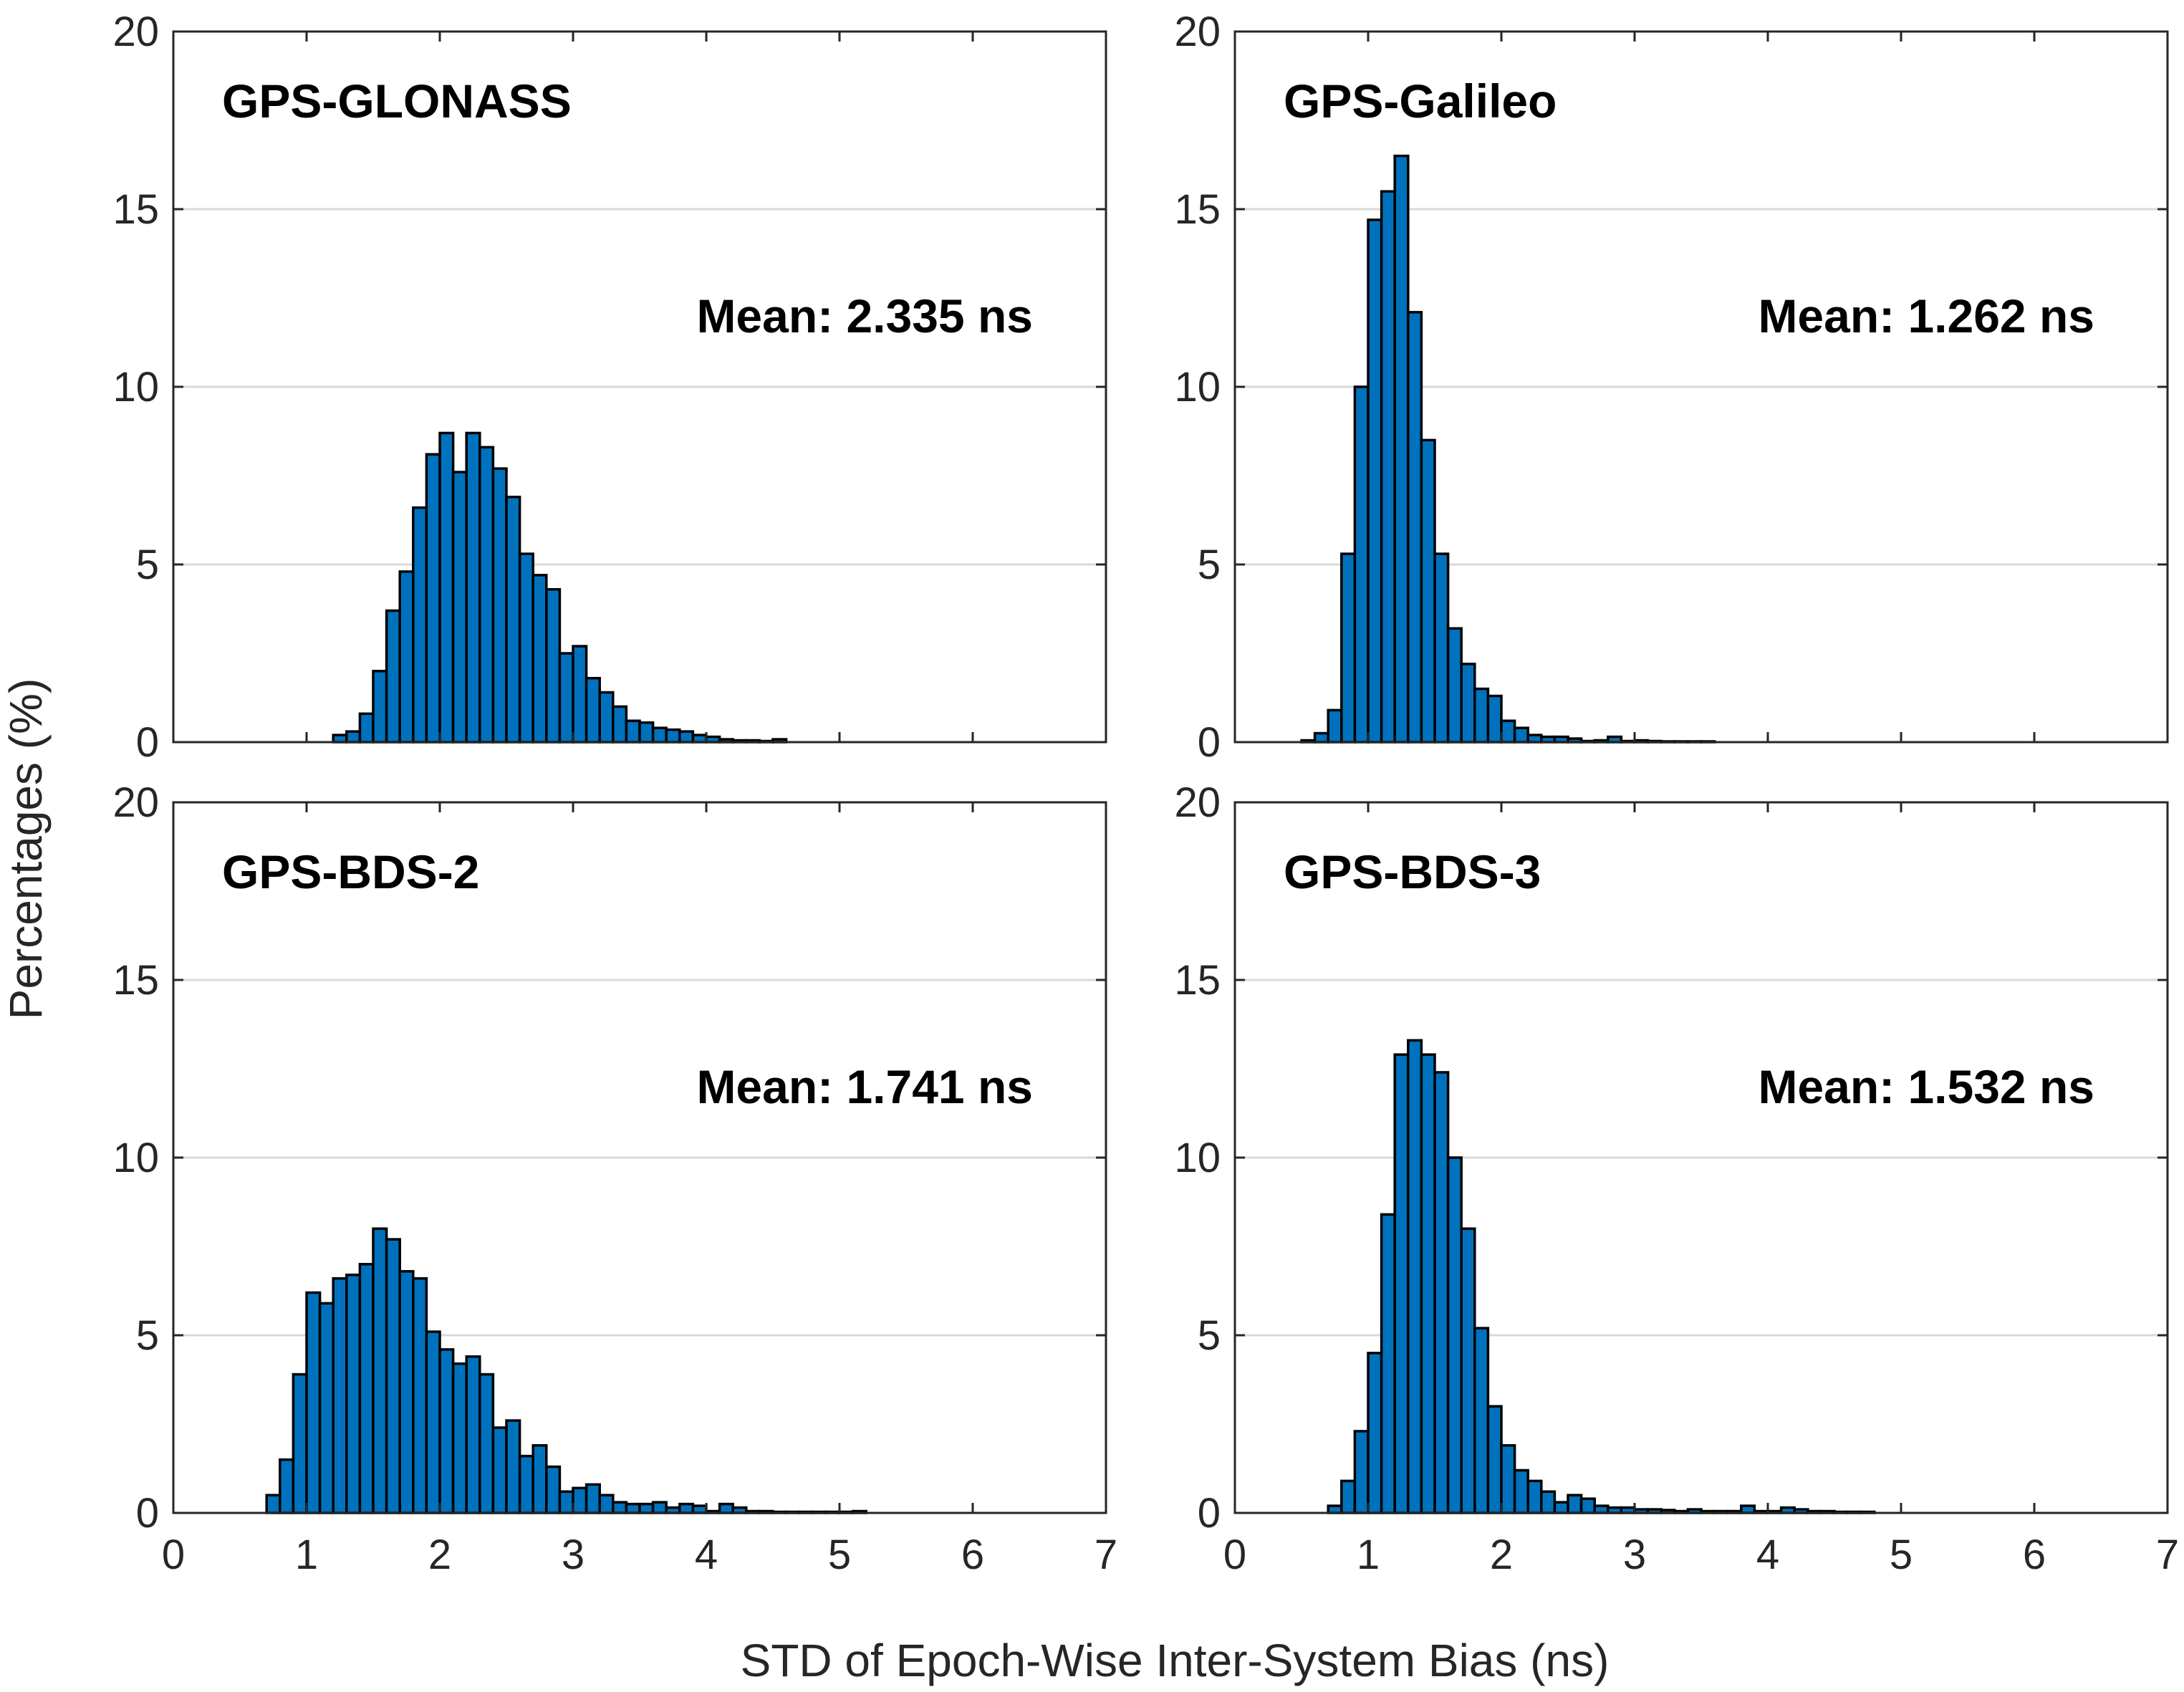 Image resolution: width=2184 pixels, height=1692 pixels. Describe the element at coordinates (1926, 315) in the screenshot. I see `mean-annotation-gps-galileo: Mean: 1.262 ns` at that location.